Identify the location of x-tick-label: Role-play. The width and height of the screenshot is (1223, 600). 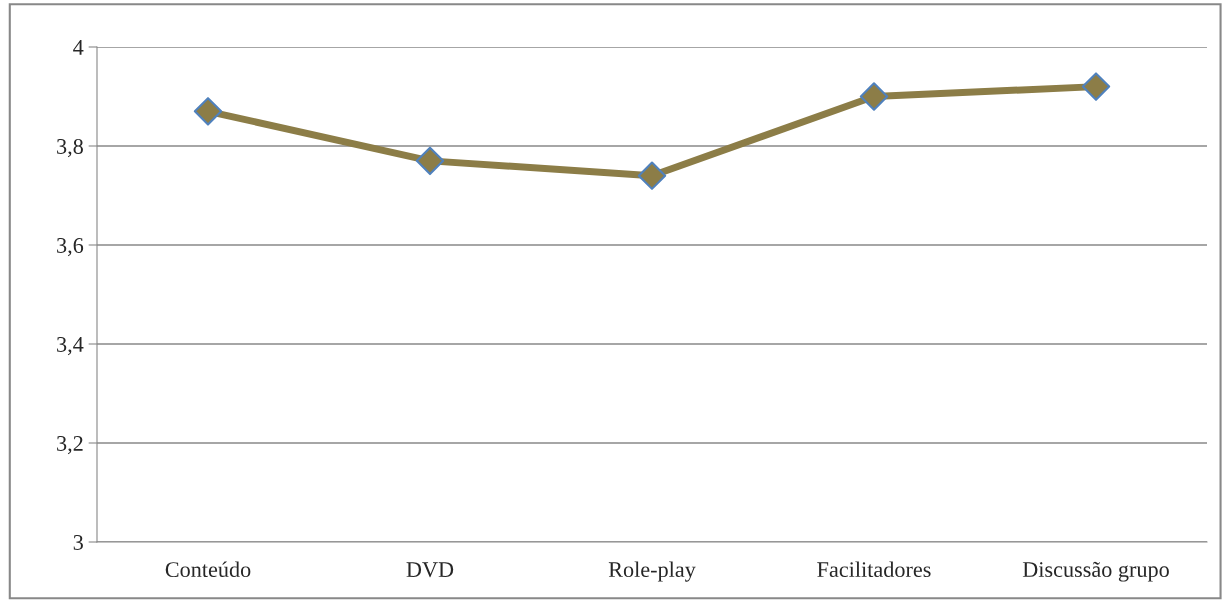
(652, 571).